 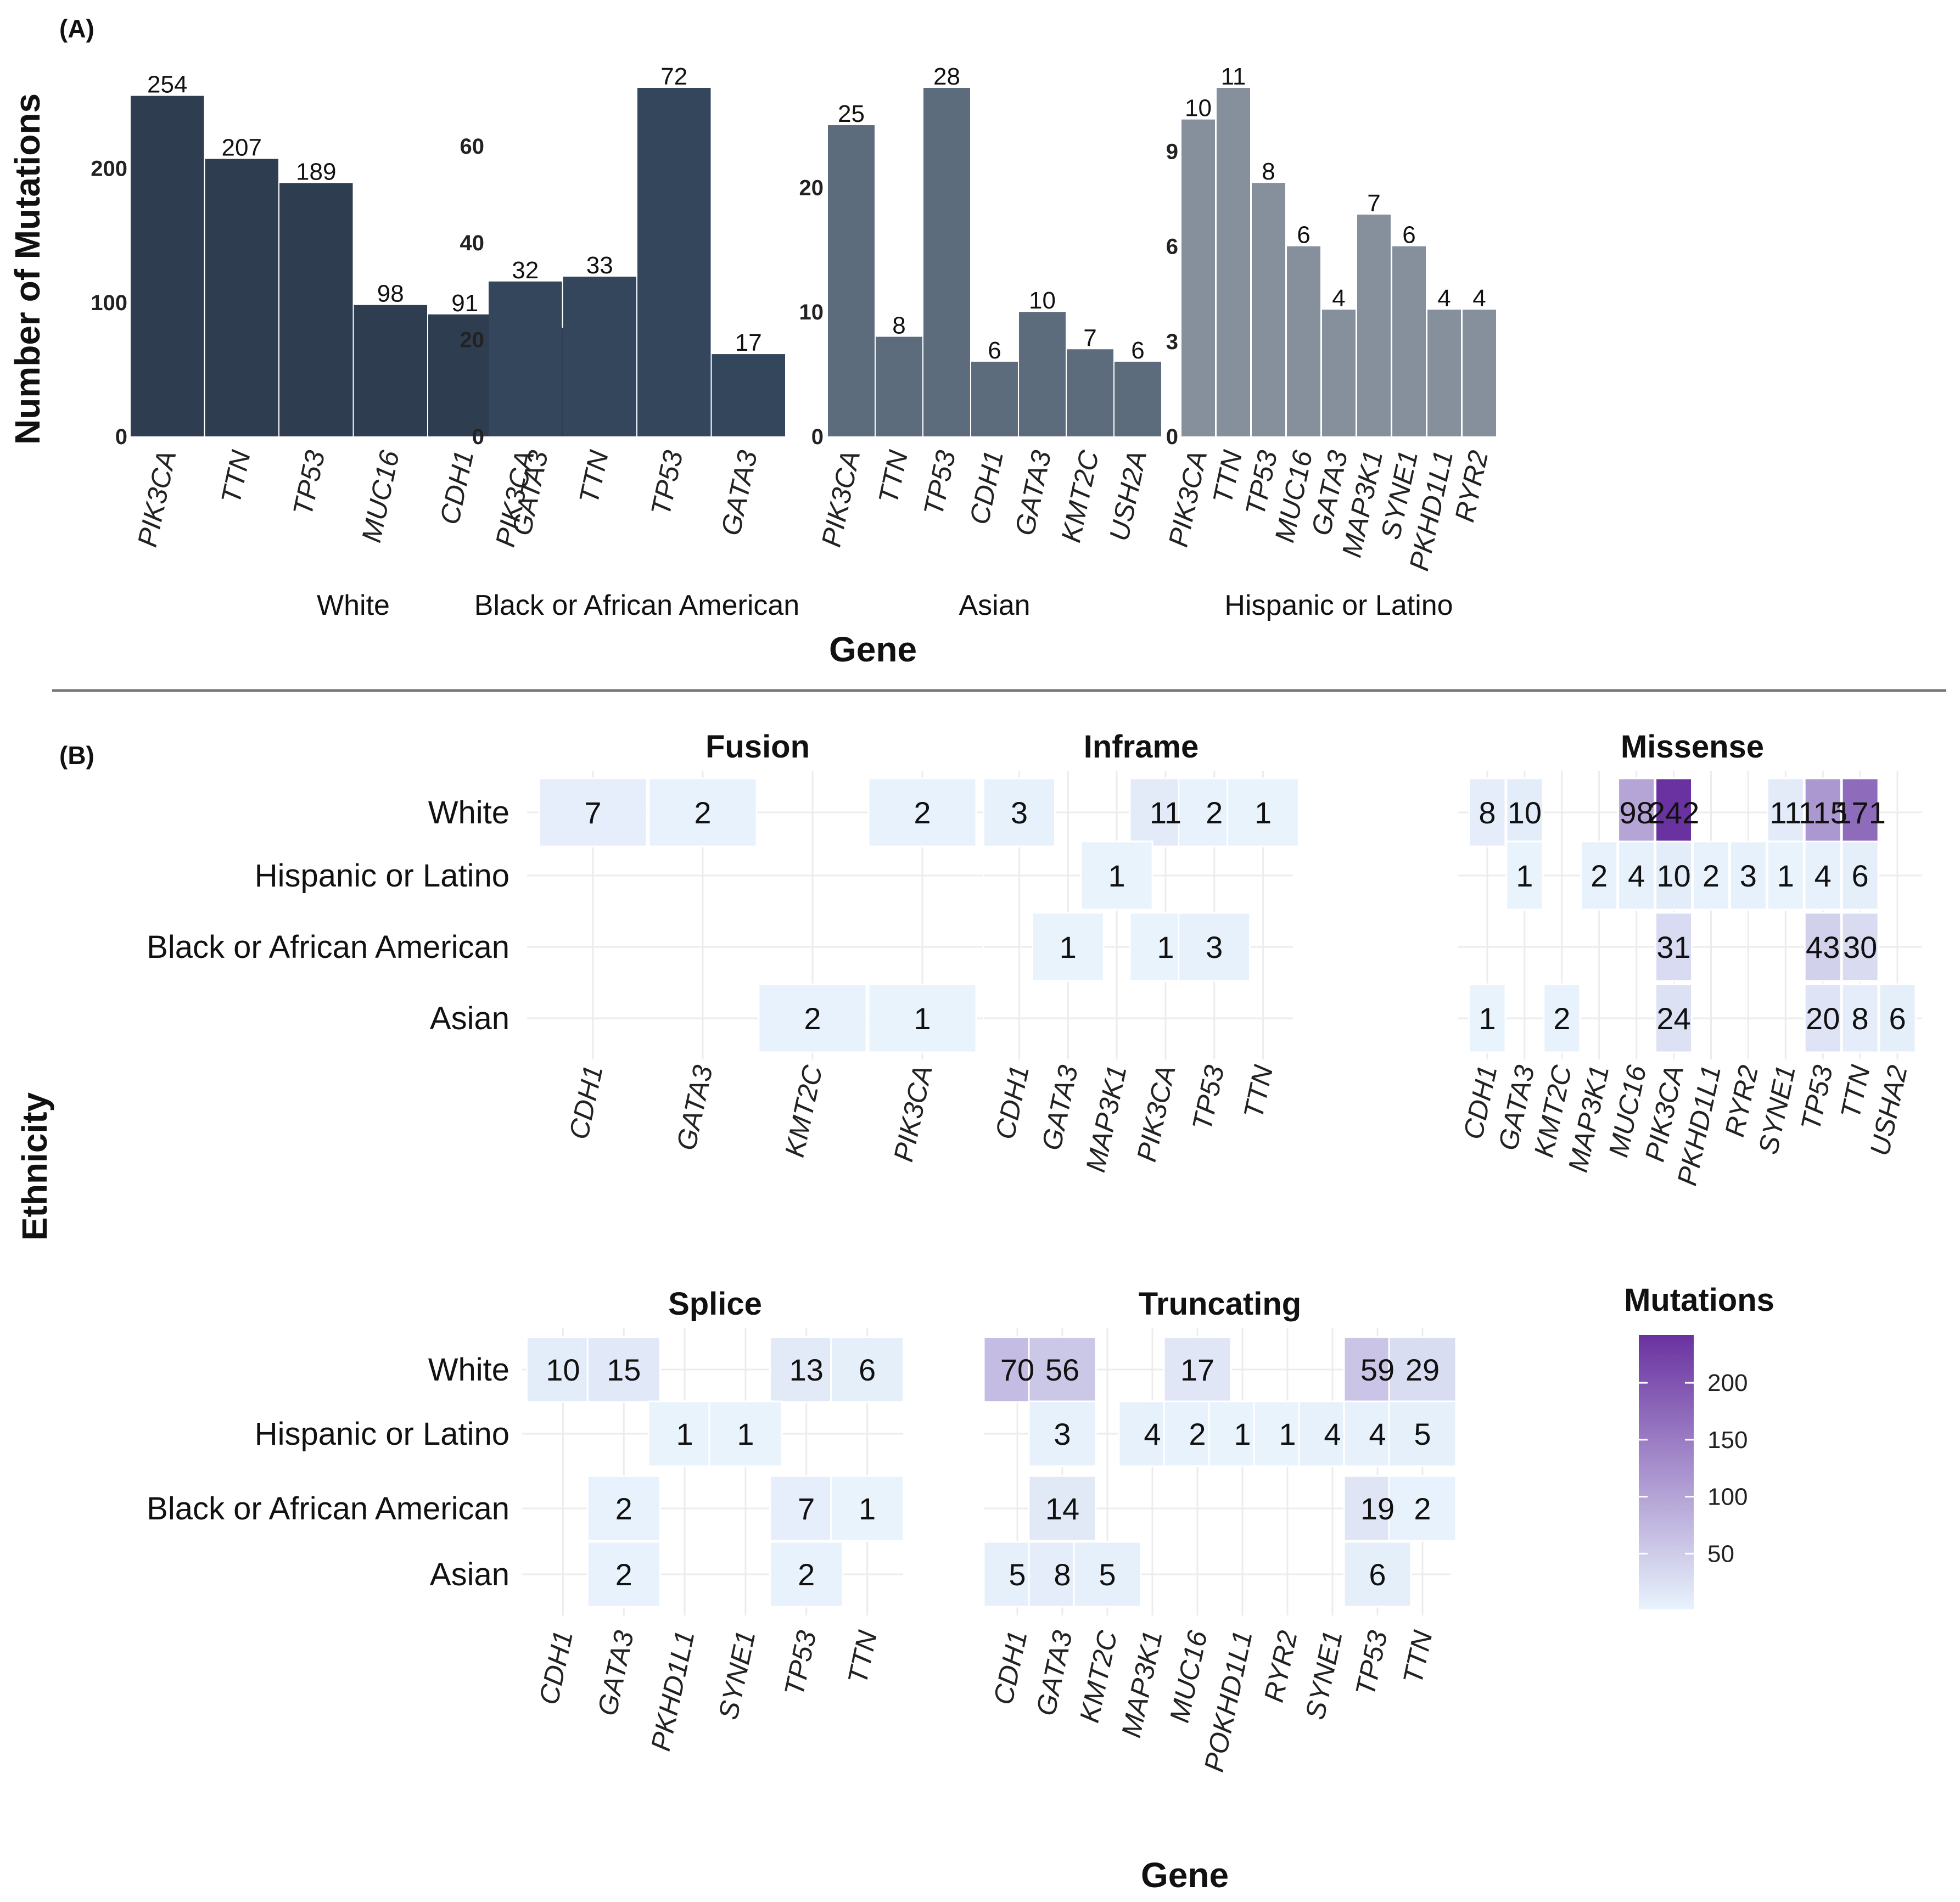 I want to click on bar-value-label: 10, so click(x=1043, y=300).